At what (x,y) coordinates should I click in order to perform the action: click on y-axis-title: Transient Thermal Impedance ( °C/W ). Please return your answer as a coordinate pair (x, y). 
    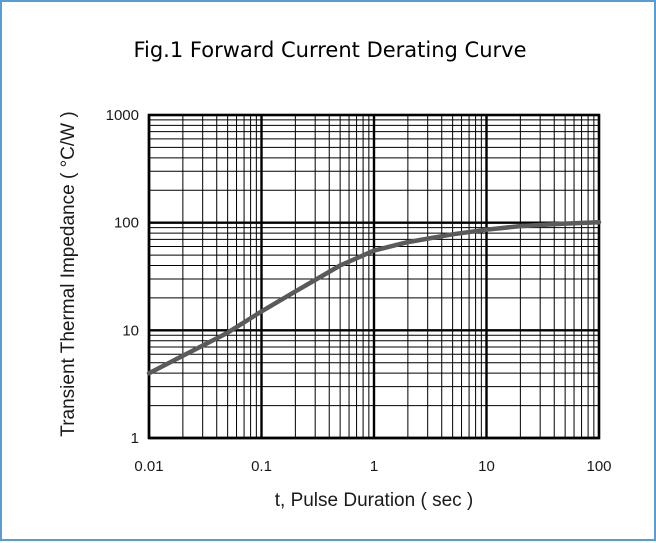
    Looking at the image, I should click on (68, 273).